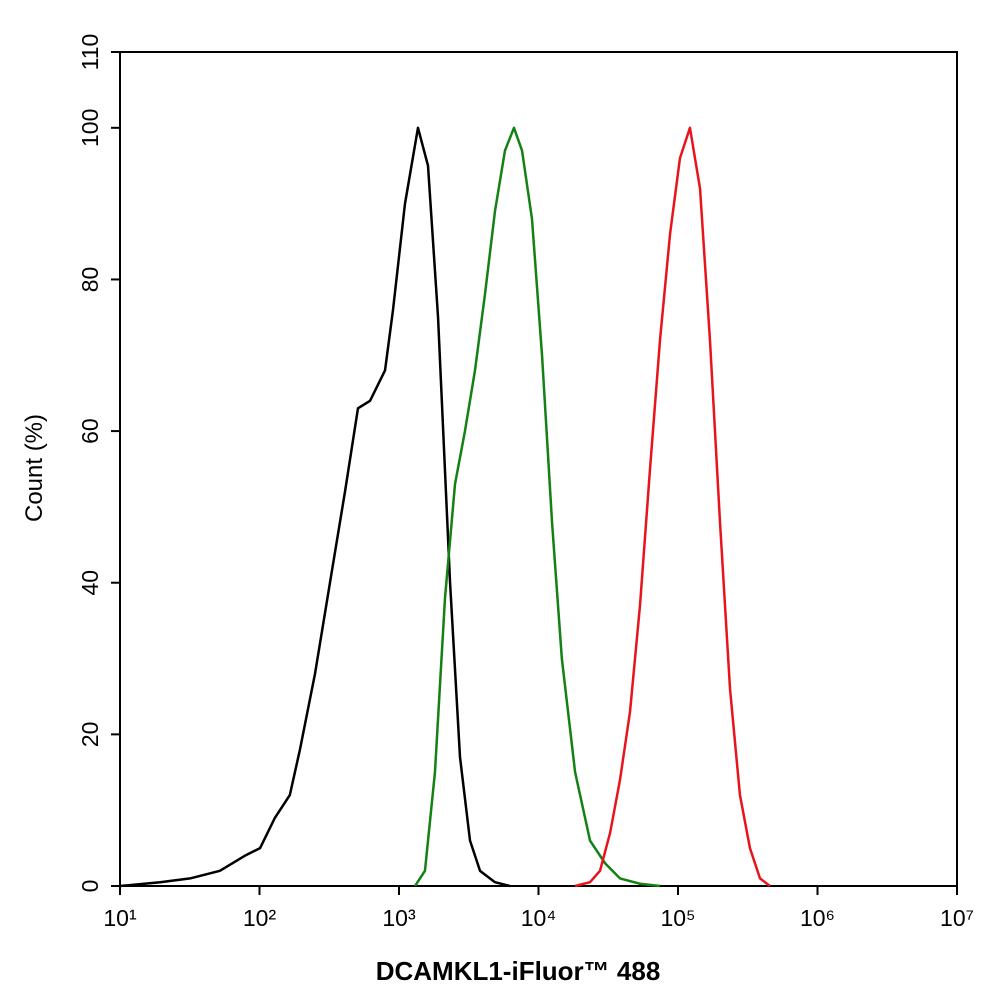 The height and width of the screenshot is (1002, 994). Describe the element at coordinates (677, 918) in the screenshot. I see `x-tick-label: 10⁵` at that location.